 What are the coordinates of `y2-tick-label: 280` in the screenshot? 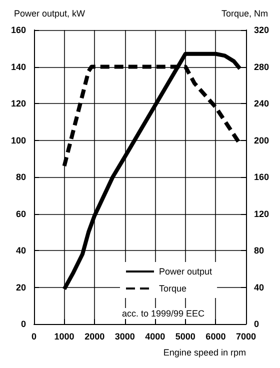 It's located at (262, 67).